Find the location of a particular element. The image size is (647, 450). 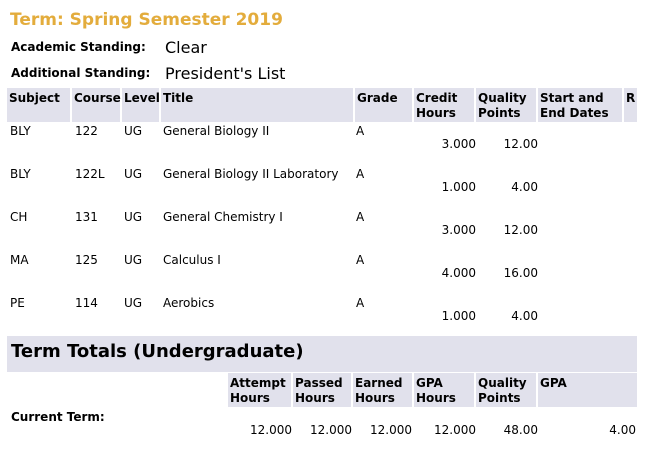

title-cell: General Biology II is located at coordinates (216, 131).